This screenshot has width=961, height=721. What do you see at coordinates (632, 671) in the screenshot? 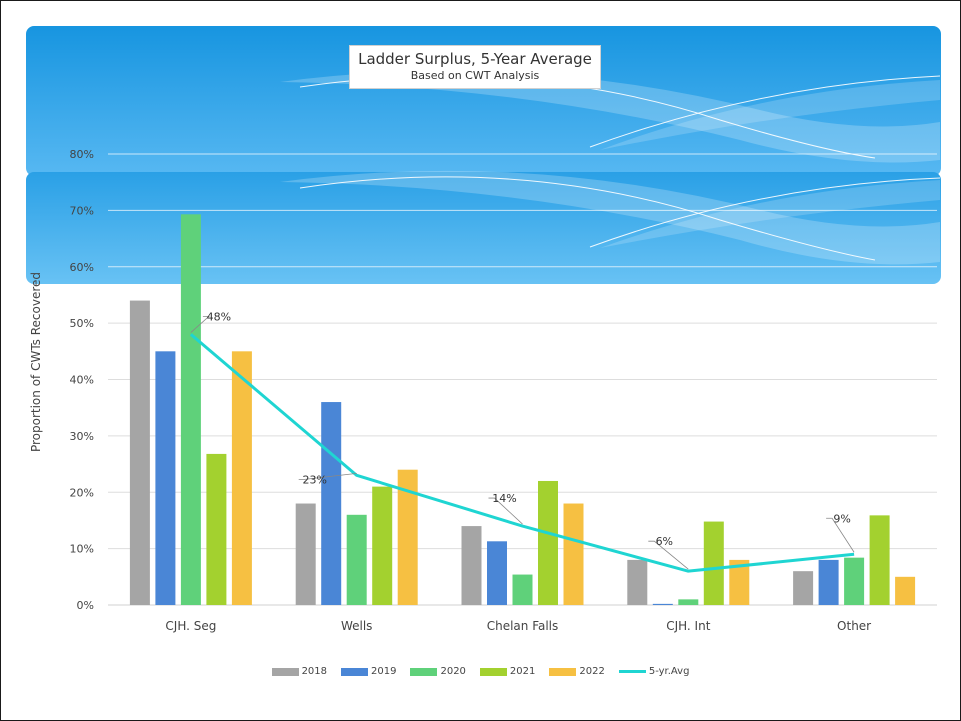
I see `legend-line-swatch` at bounding box center [632, 671].